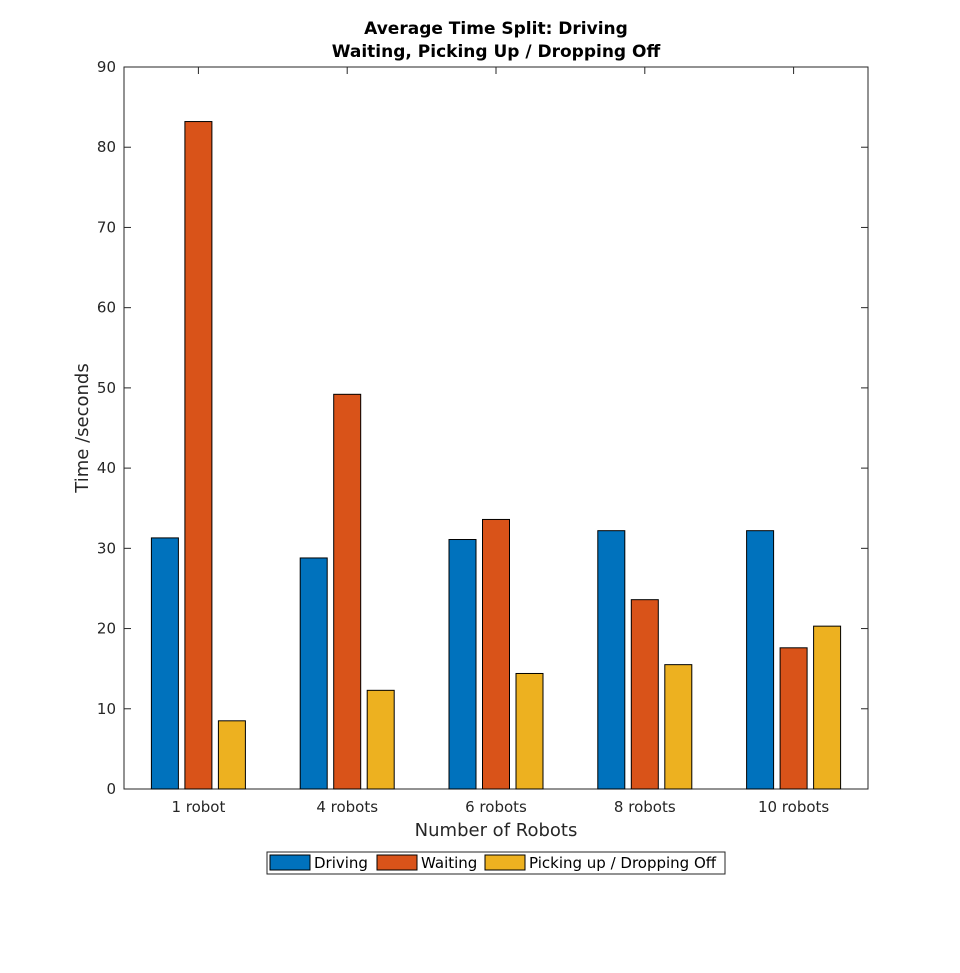 The height and width of the screenshot is (973, 960). Describe the element at coordinates (496, 52) in the screenshot. I see `chart-title-line-2: Waiting, Picking Up / Dropping Off` at that location.